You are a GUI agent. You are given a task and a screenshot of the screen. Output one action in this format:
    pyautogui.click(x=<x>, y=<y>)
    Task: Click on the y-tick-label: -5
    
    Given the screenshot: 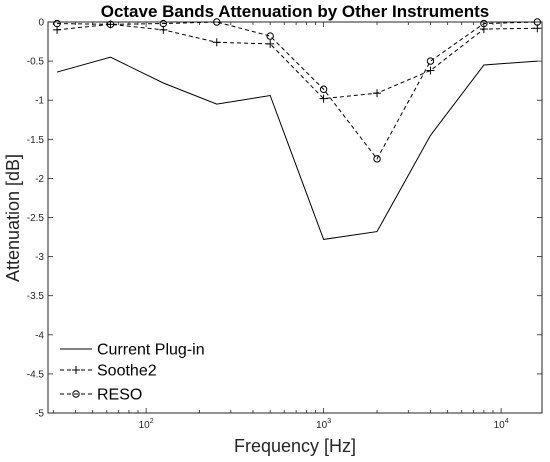 What is the action you would take?
    pyautogui.click(x=39, y=414)
    